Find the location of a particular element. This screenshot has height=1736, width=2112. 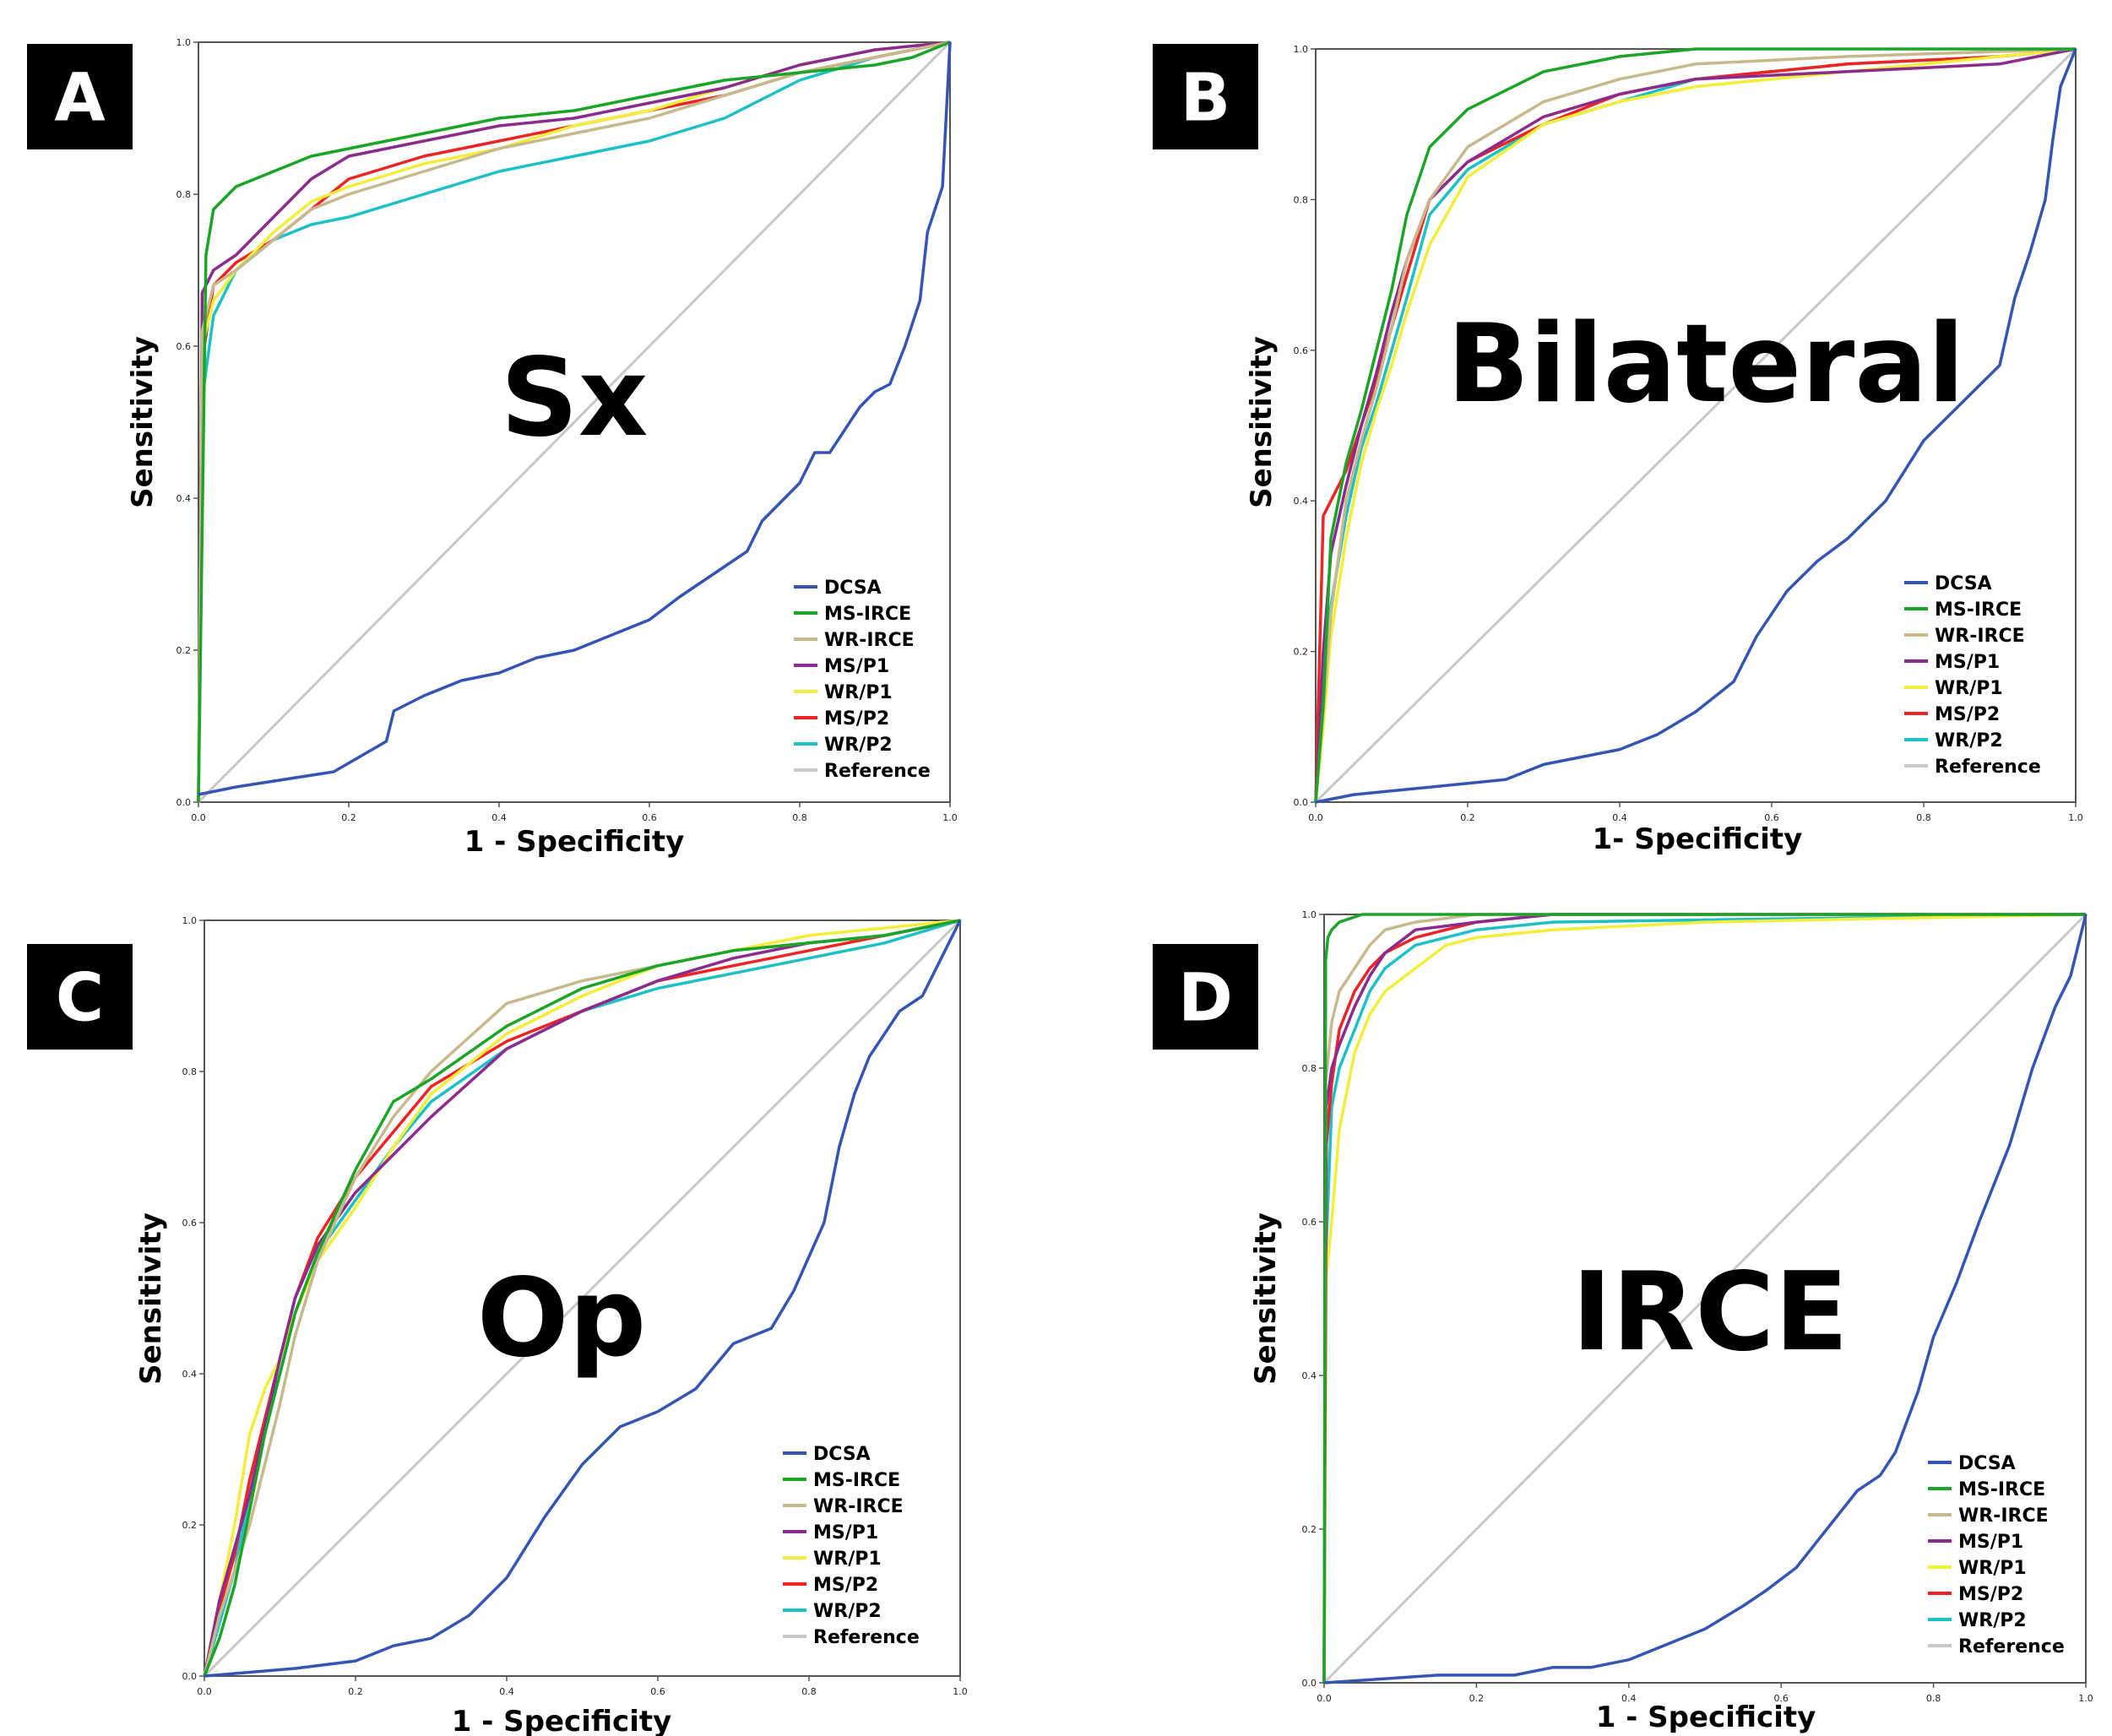

panel-d-legend-label: MS/P2 is located at coordinates (1990, 1595).